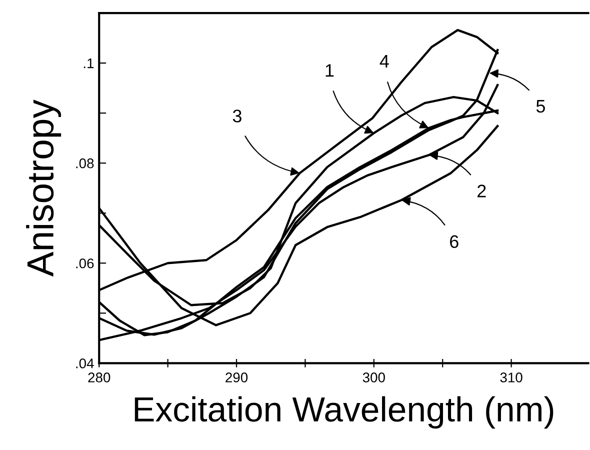 This screenshot has height=450, width=590. I want to click on y-axis-title: Anisotropy, so click(44, 188).